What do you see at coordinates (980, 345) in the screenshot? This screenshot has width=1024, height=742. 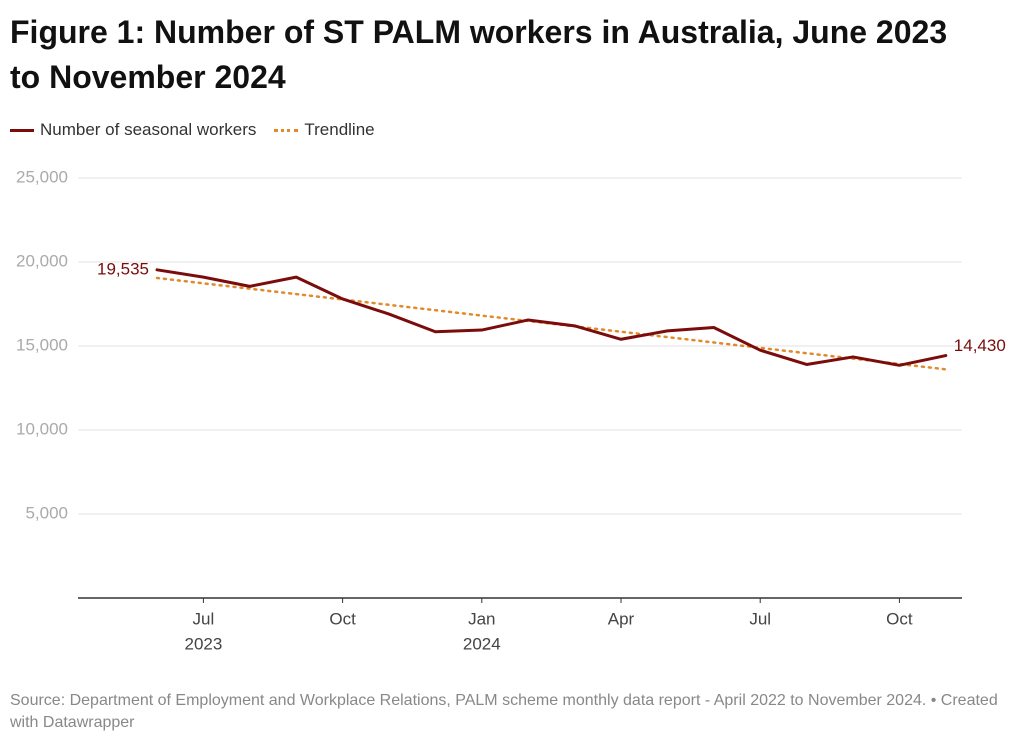 I see `data-label: 14,430` at bounding box center [980, 345].